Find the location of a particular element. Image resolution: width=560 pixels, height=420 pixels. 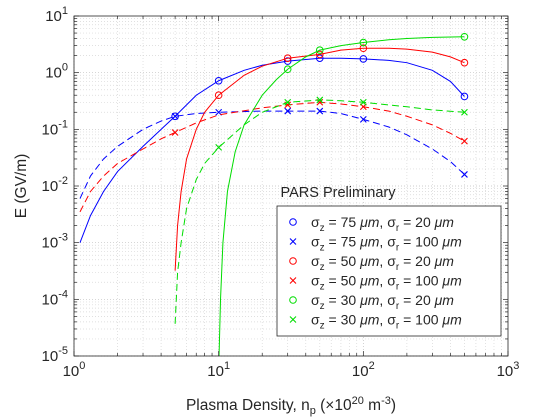

legend-entry: σz = 30 μm, σr = 100 μm is located at coordinates (375, 322).